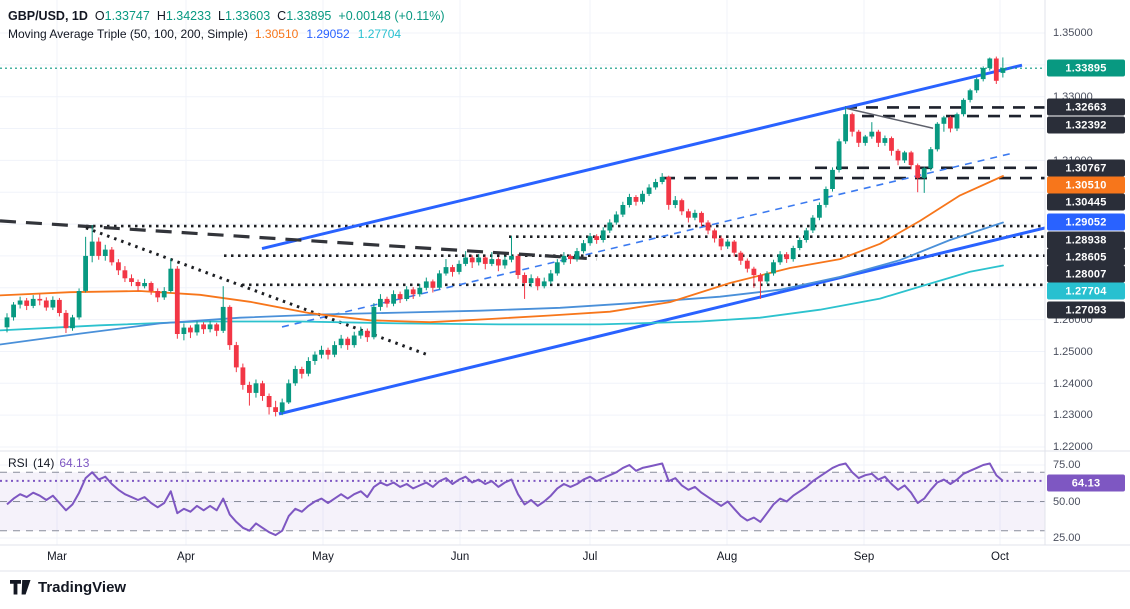  Describe the element at coordinates (1086, 222) in the screenshot. I see `price-axis-badge: 1.29052` at that location.